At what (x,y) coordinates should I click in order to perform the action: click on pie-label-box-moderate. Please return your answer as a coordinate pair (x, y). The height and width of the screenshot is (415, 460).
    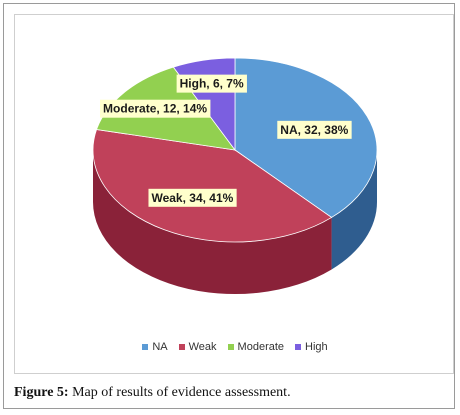
    Looking at the image, I should click on (155, 108).